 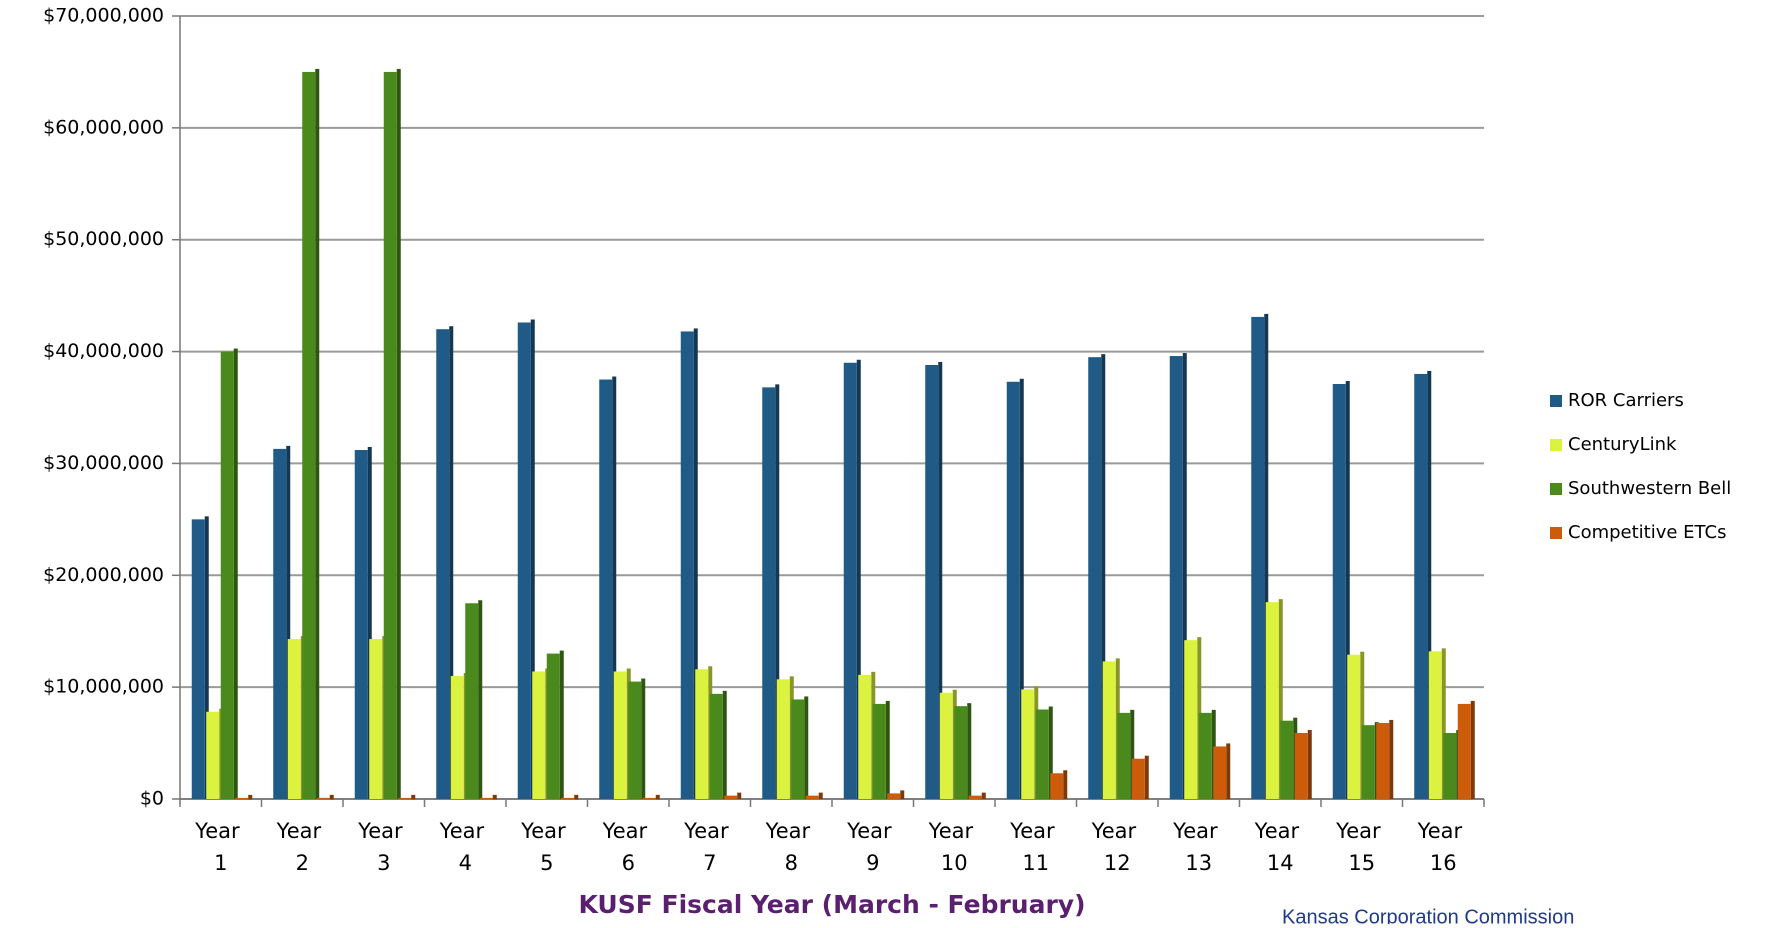 I want to click on footer: Kansas Corporation Commission, so click(x=1428, y=915).